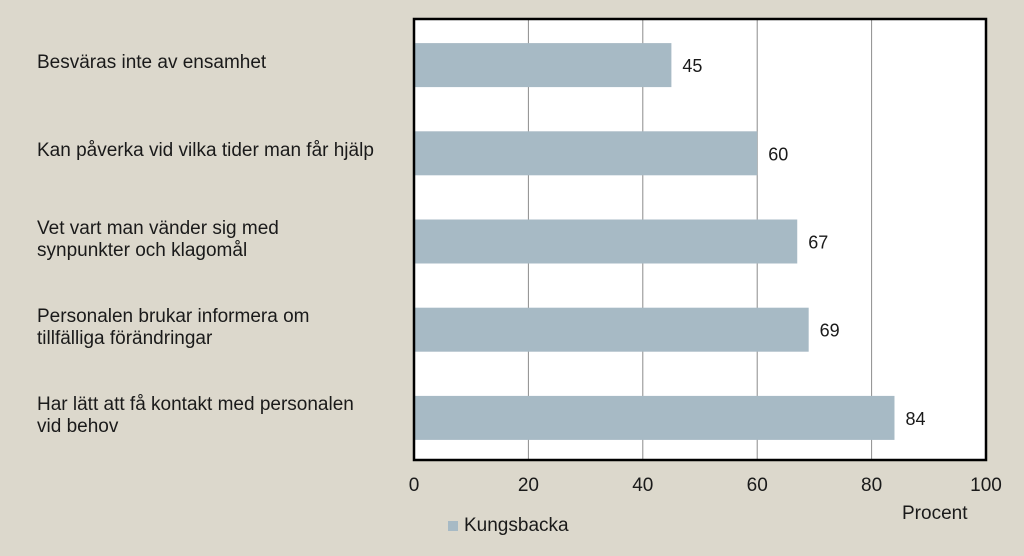 The image size is (1024, 556). What do you see at coordinates (818, 243) in the screenshot?
I see `bar-value-label: 67` at bounding box center [818, 243].